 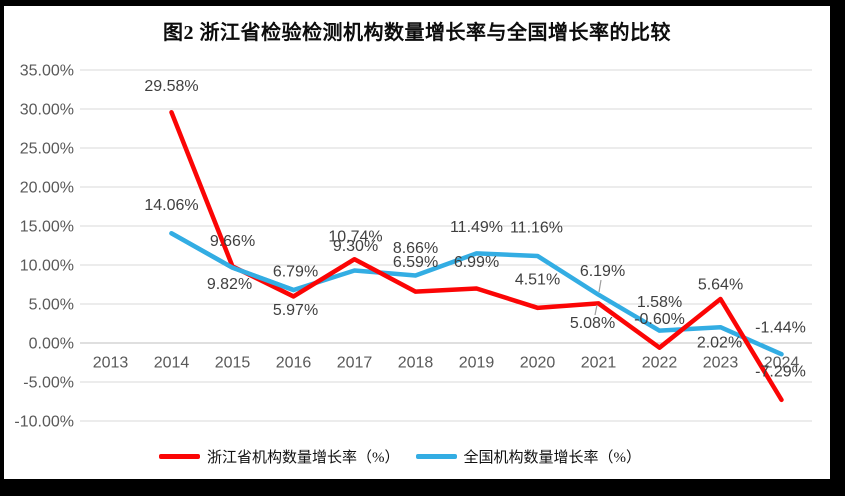 What do you see at coordinates (592, 323) in the screenshot?
I see `data-label: 5.08%` at bounding box center [592, 323].